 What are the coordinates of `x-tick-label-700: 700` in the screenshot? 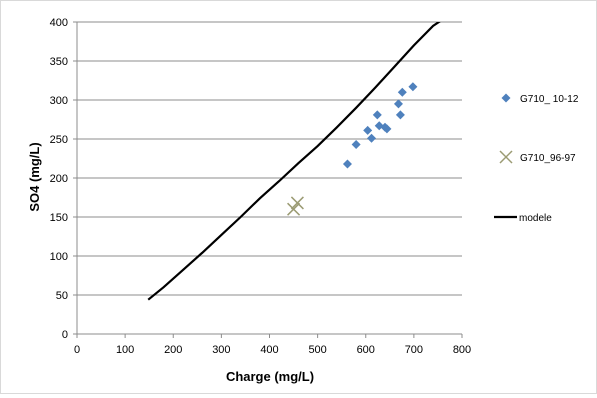 It's located at (414, 350).